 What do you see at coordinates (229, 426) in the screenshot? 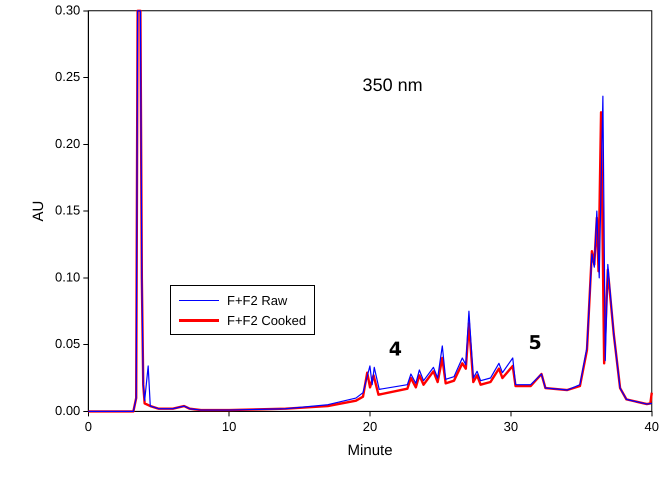
I see `x-tick-label: 10` at bounding box center [229, 426].